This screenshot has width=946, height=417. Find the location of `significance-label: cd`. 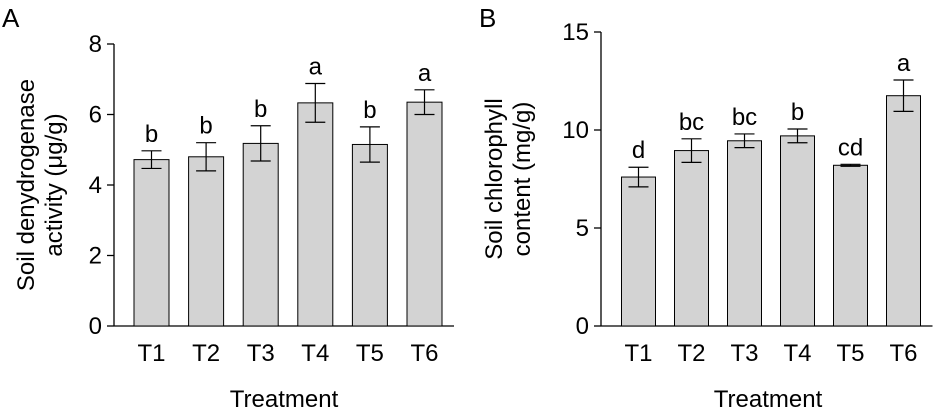

significance-label: cd is located at coordinates (850, 147).